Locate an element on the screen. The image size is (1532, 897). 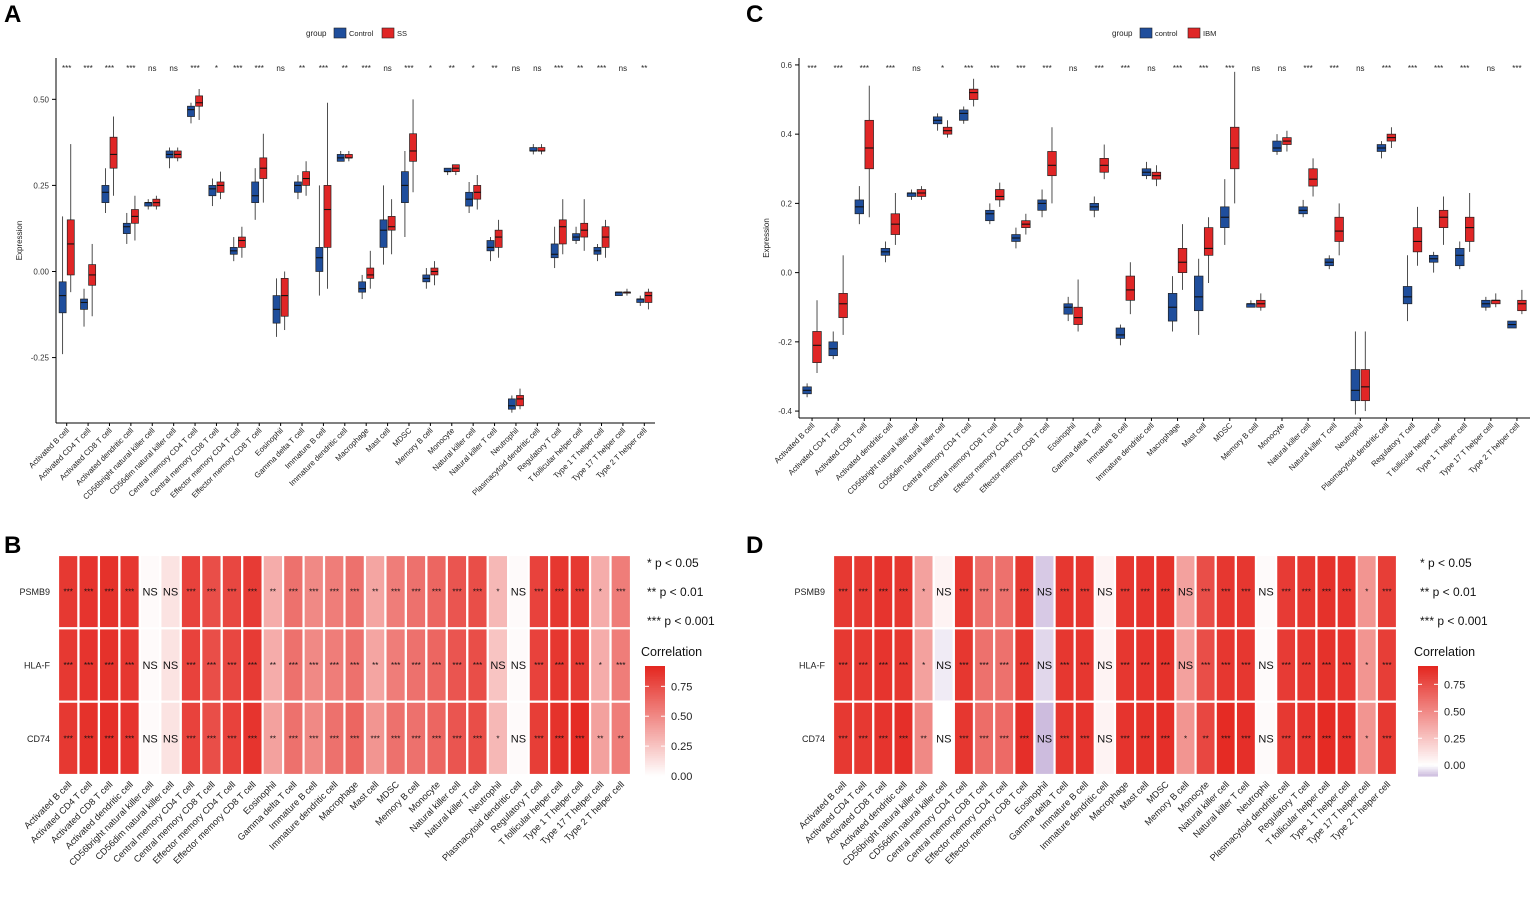
y-tick-label: 0.25 is located at coordinates (41, 185).